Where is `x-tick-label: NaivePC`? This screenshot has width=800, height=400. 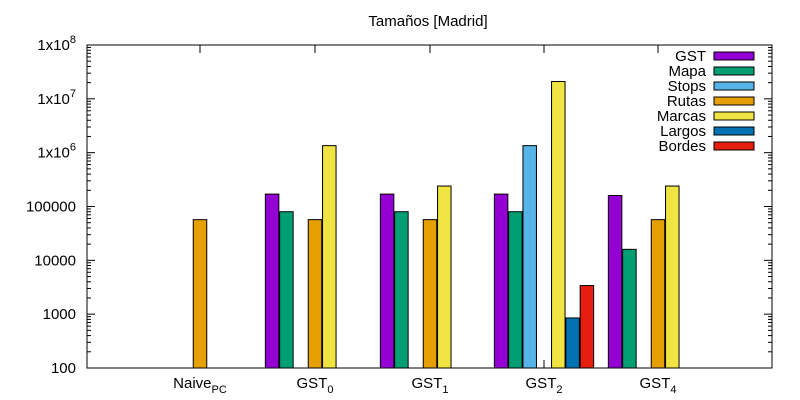
x-tick-label: NaivePC is located at coordinates (200, 385).